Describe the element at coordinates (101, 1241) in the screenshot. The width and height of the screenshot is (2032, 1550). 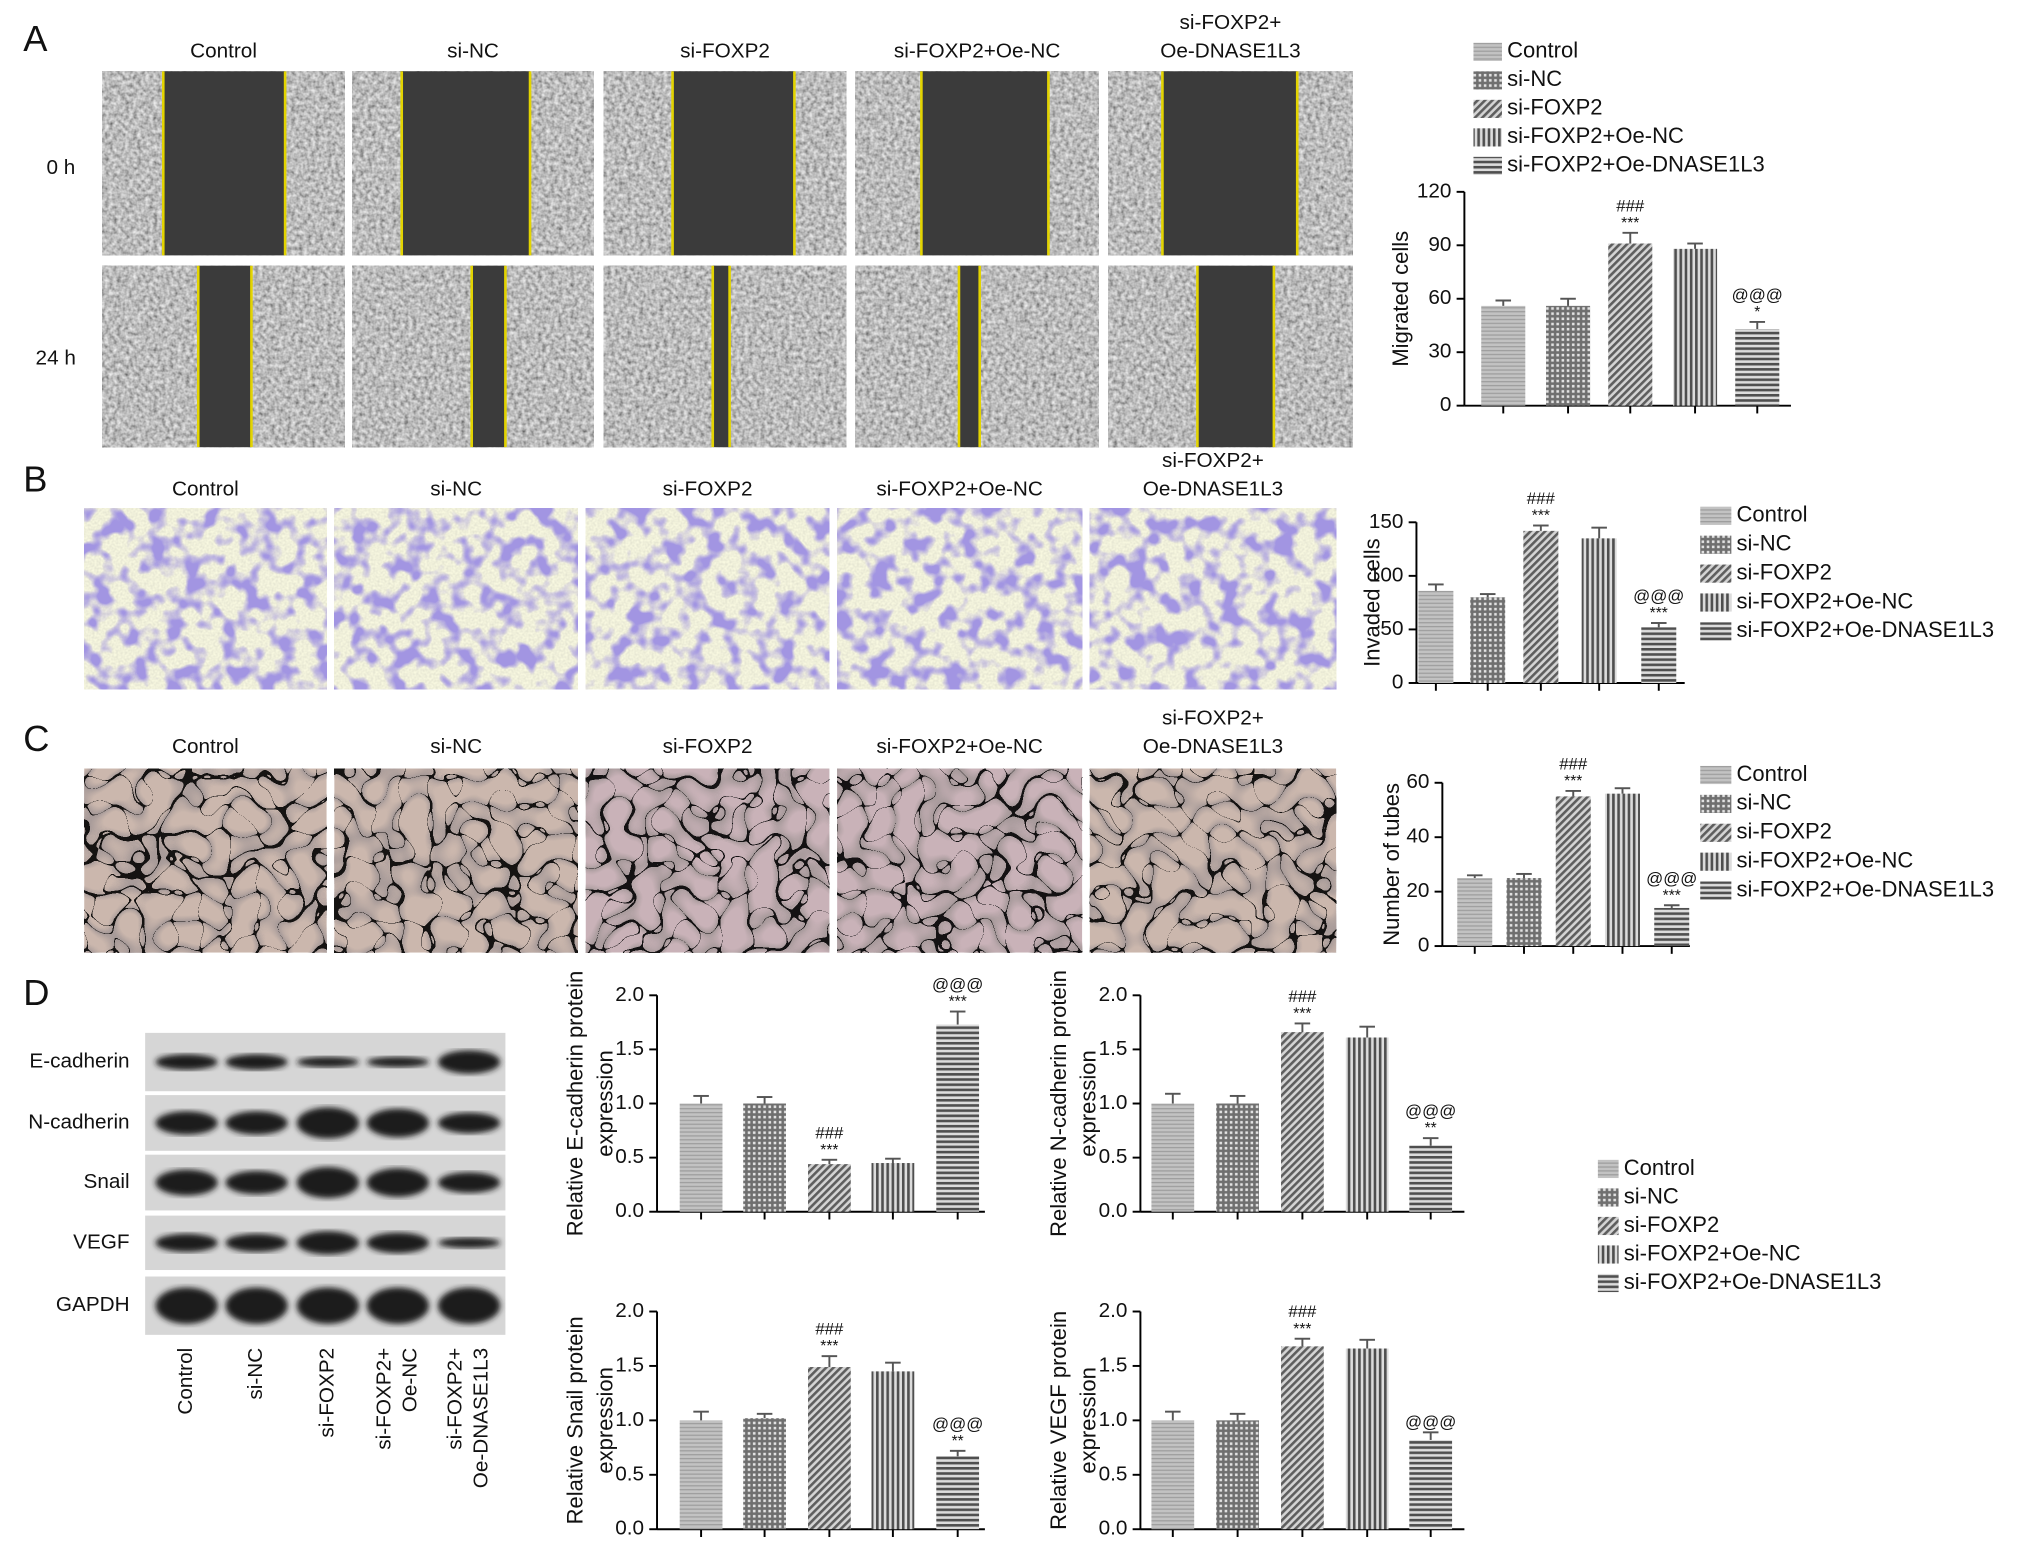
I see `protein-label: VEGF` at that location.